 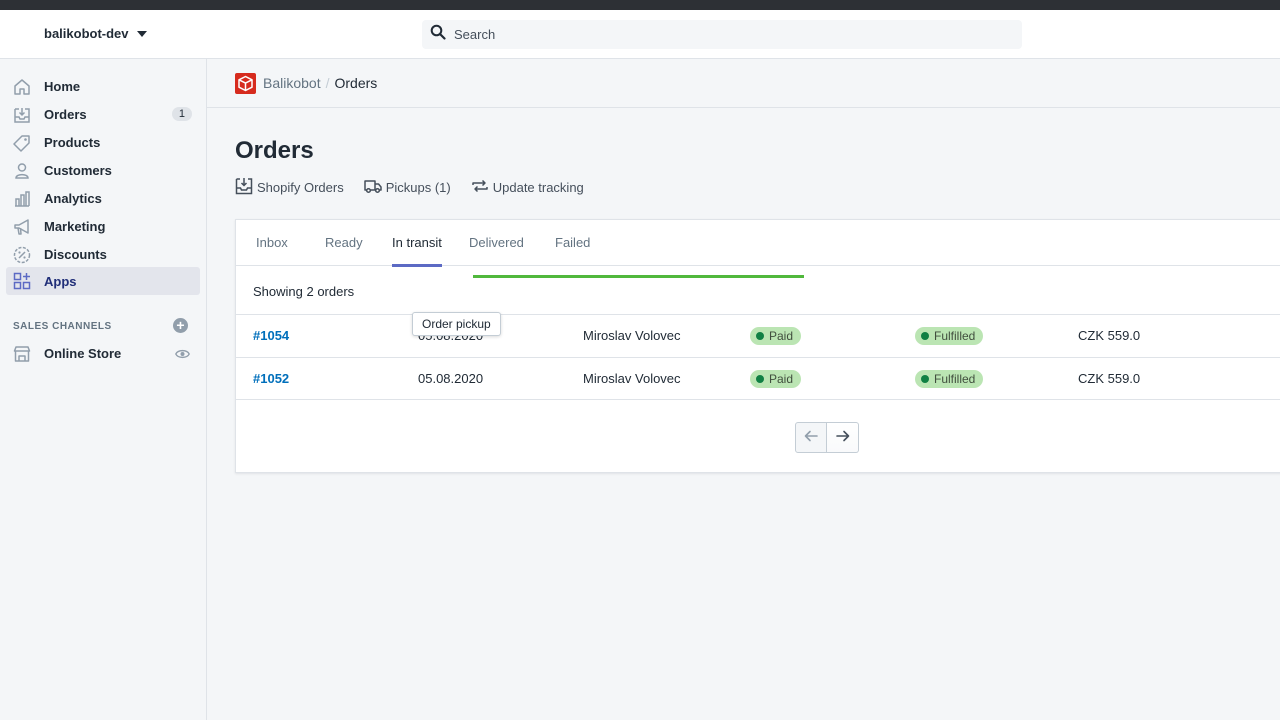 I want to click on order-date: 05.08.2020, so click(x=451, y=378).